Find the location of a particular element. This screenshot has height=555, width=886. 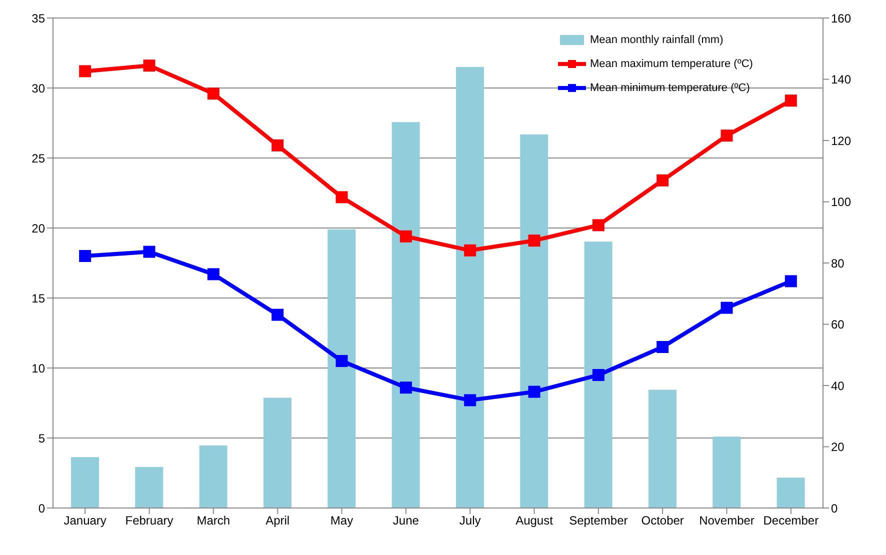

x-tick-label: August is located at coordinates (535, 521).